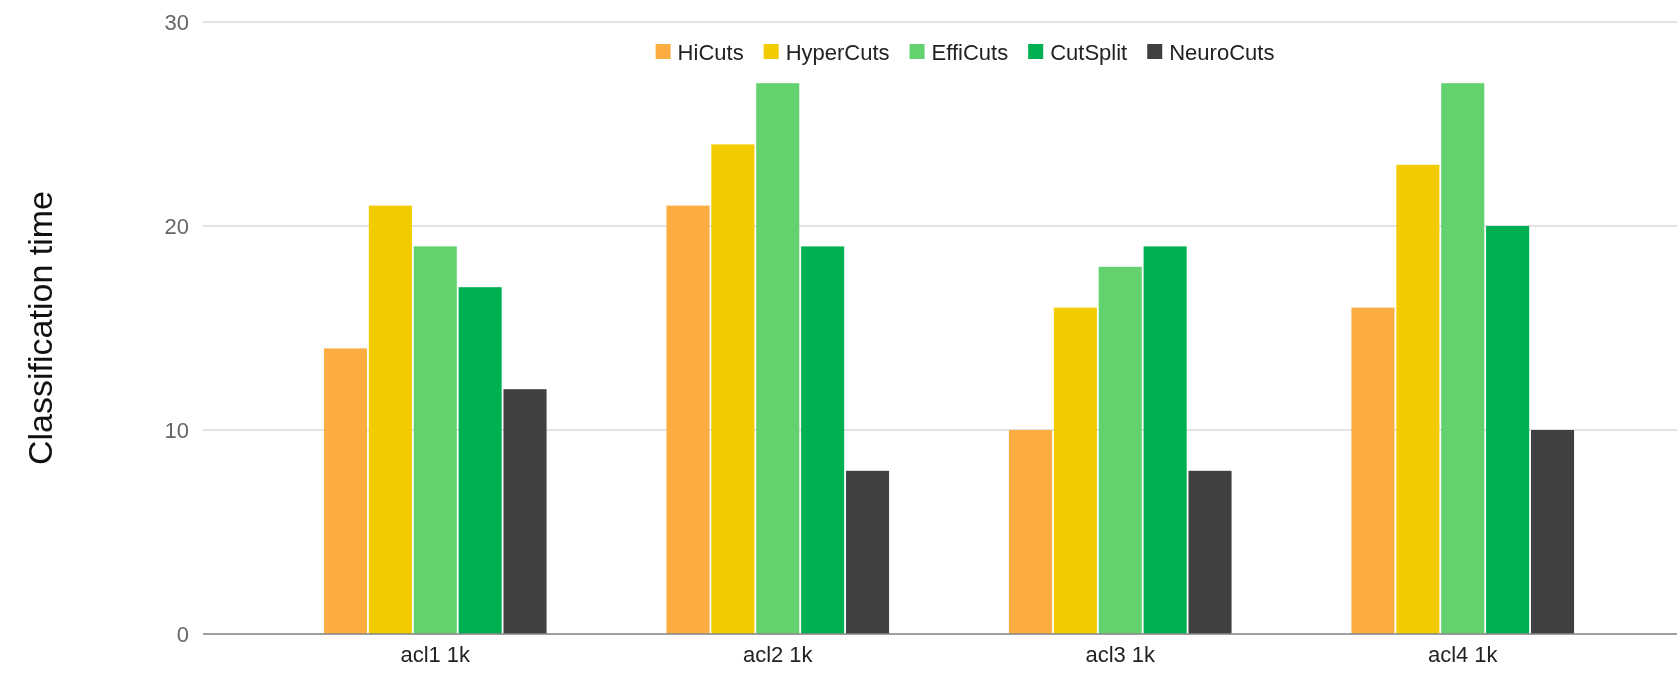 This screenshot has height=681, width=1677. Describe the element at coordinates (40, 328) in the screenshot. I see `y-axis-title: Classification time` at that location.